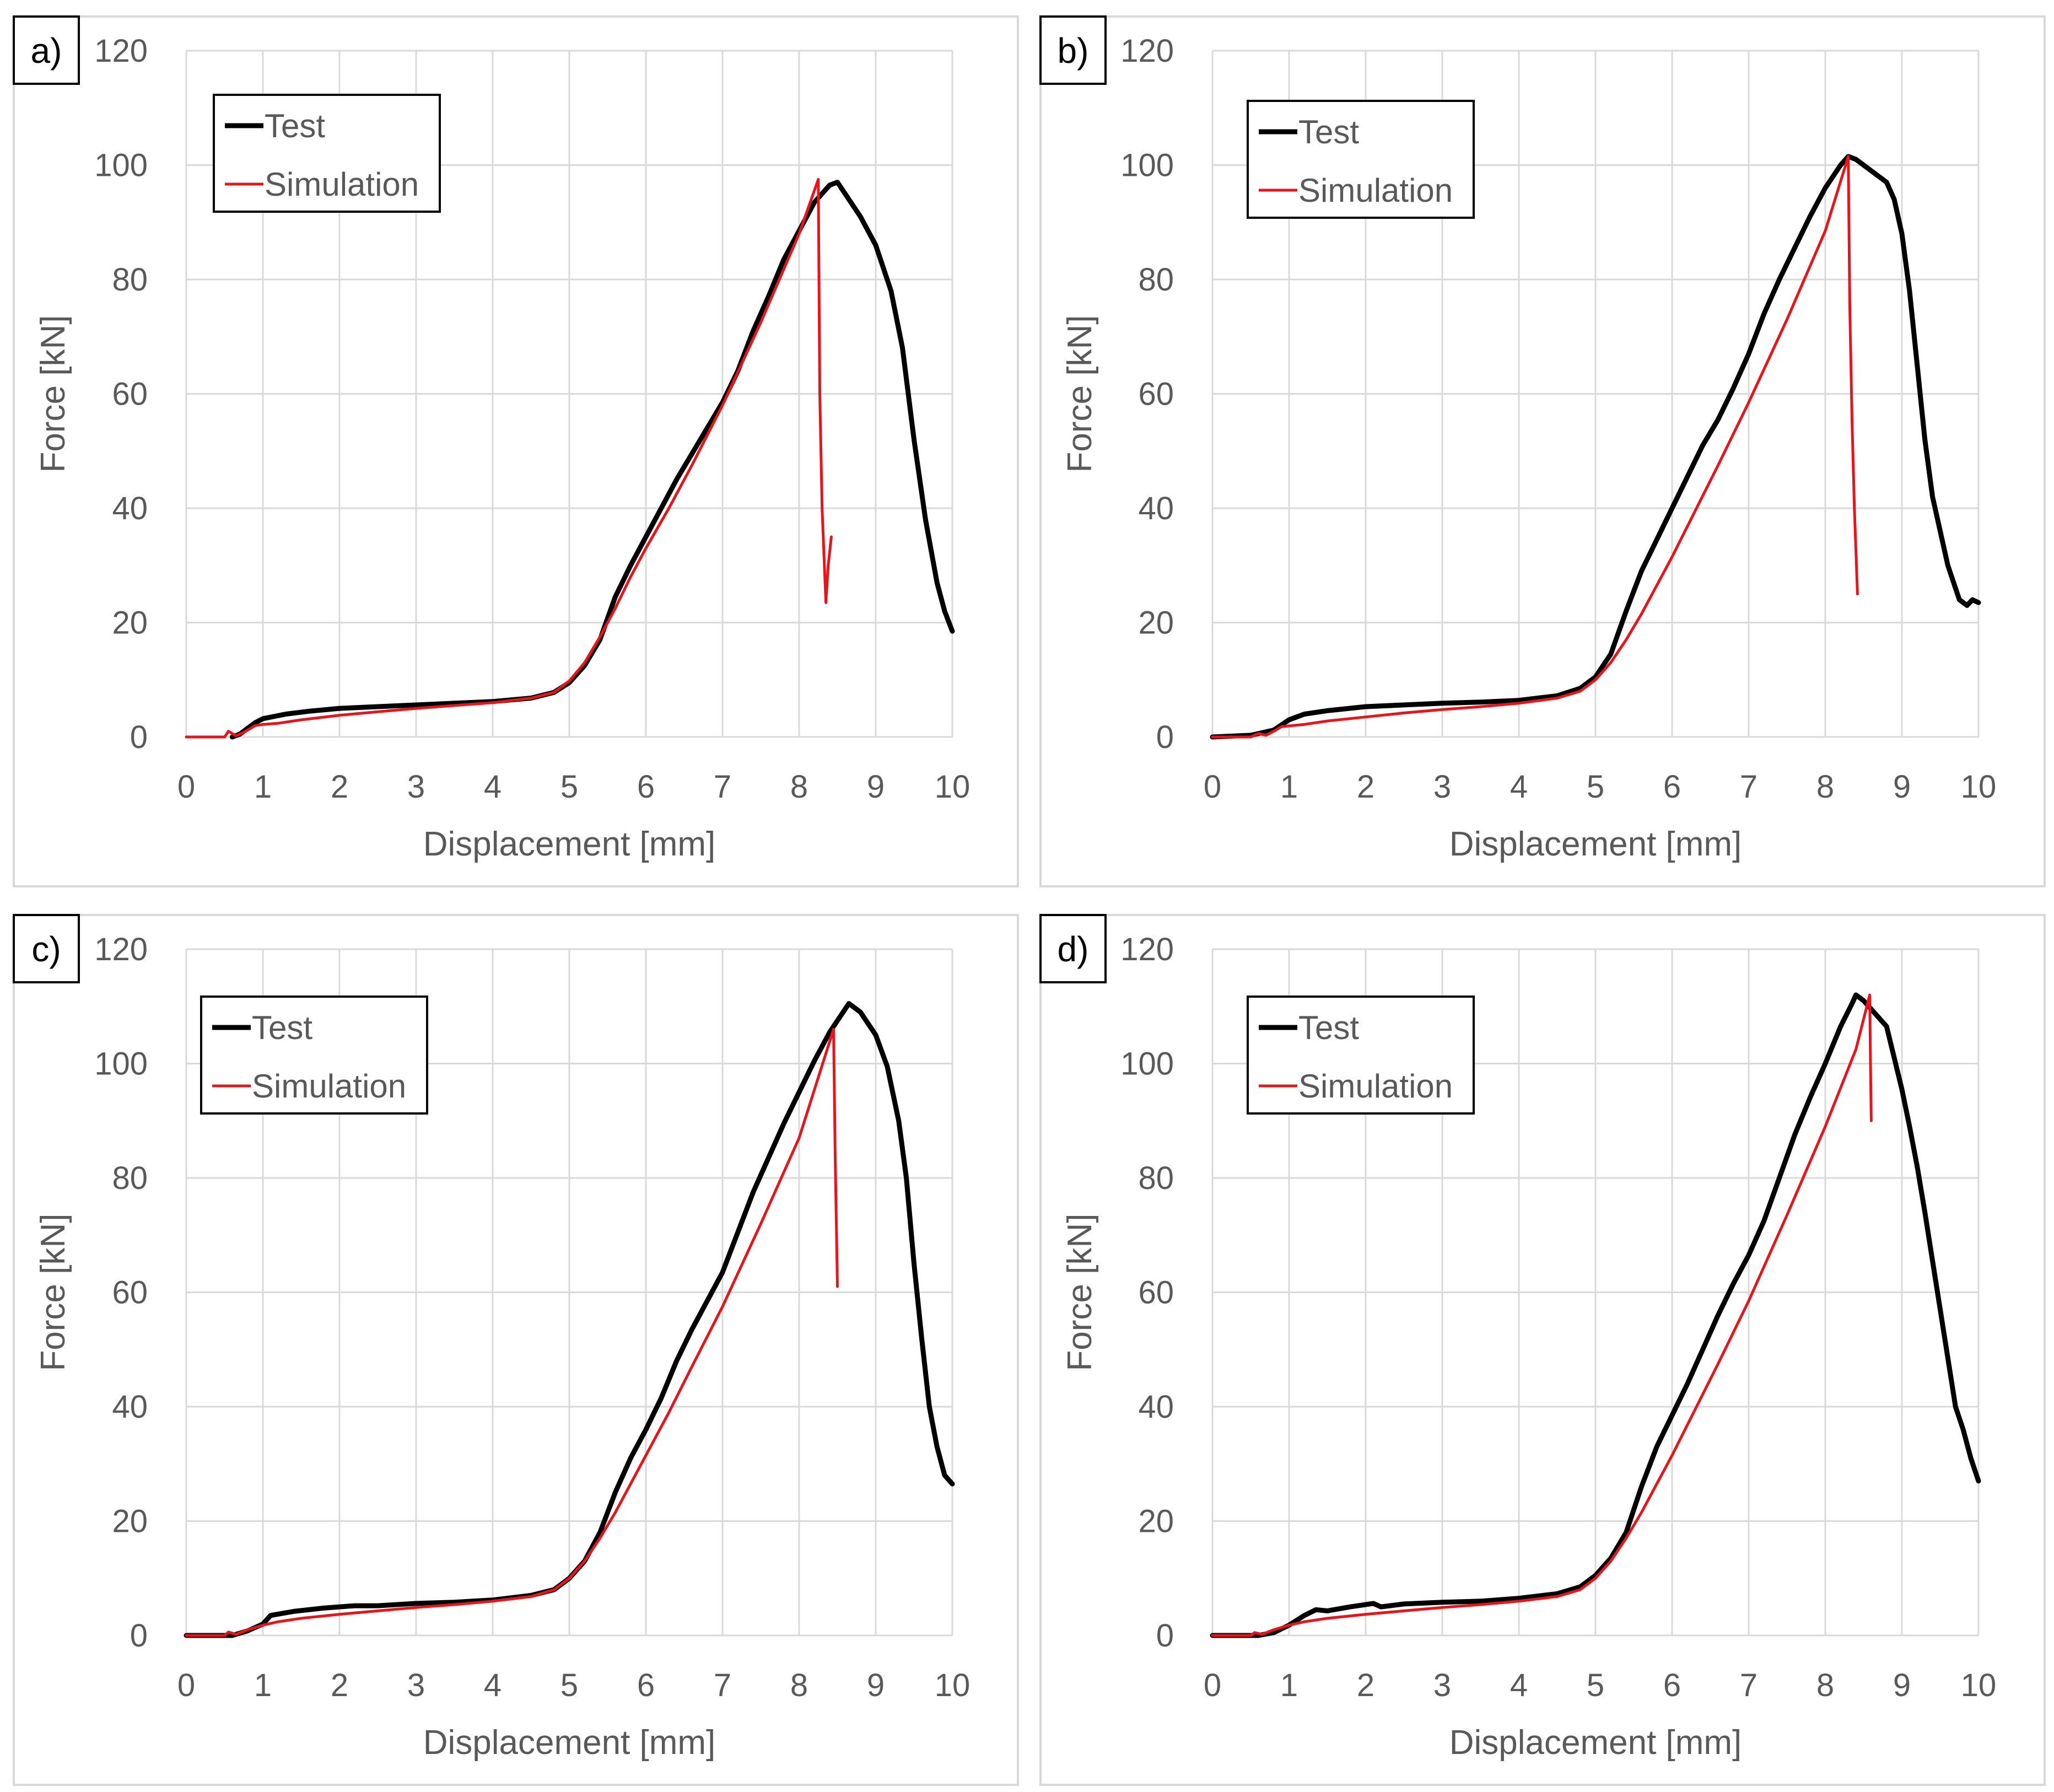 Image resolution: width=2054 pixels, height=1792 pixels. What do you see at coordinates (263, 1685) in the screenshot?
I see `x-tick-label: 1` at bounding box center [263, 1685].